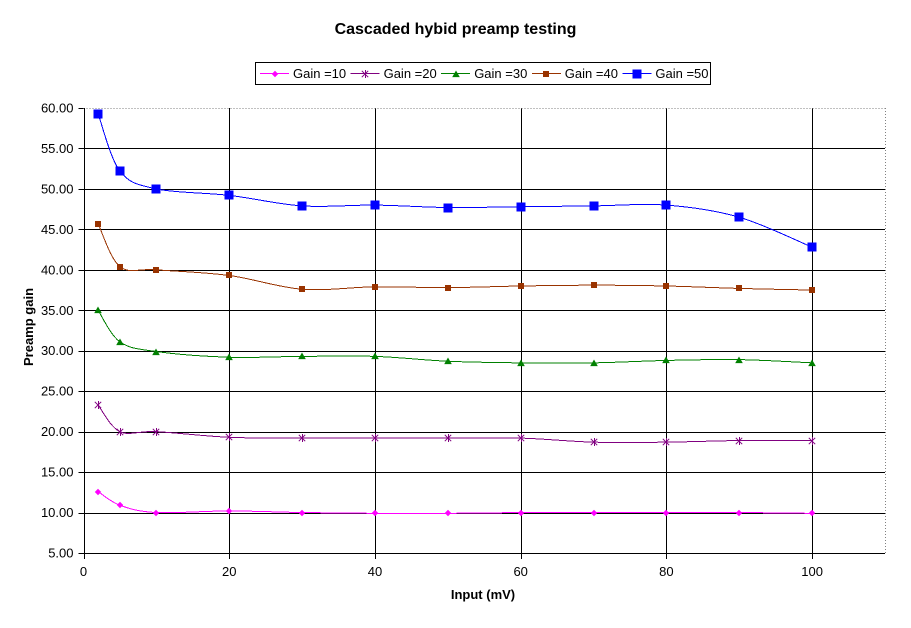 The image size is (911, 628). Describe the element at coordinates (666, 571) in the screenshot. I see `x-tick-label-80: 80` at that location.